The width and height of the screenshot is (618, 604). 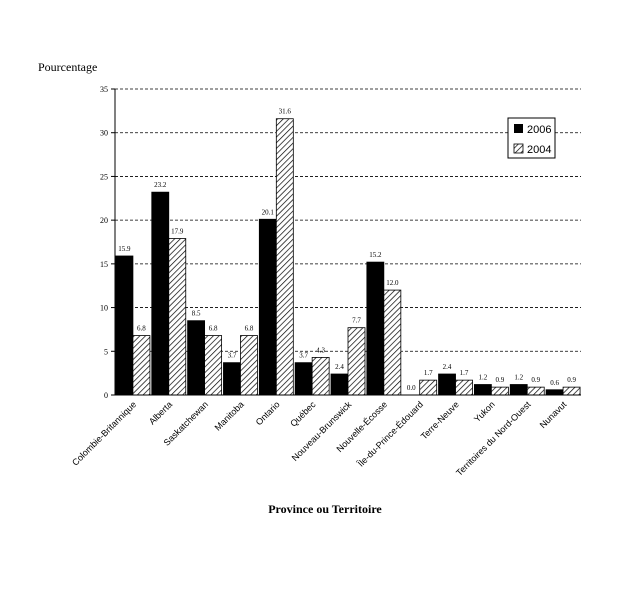 I want to click on x-tick-label-9: Terre-Neuve, so click(x=440, y=420).